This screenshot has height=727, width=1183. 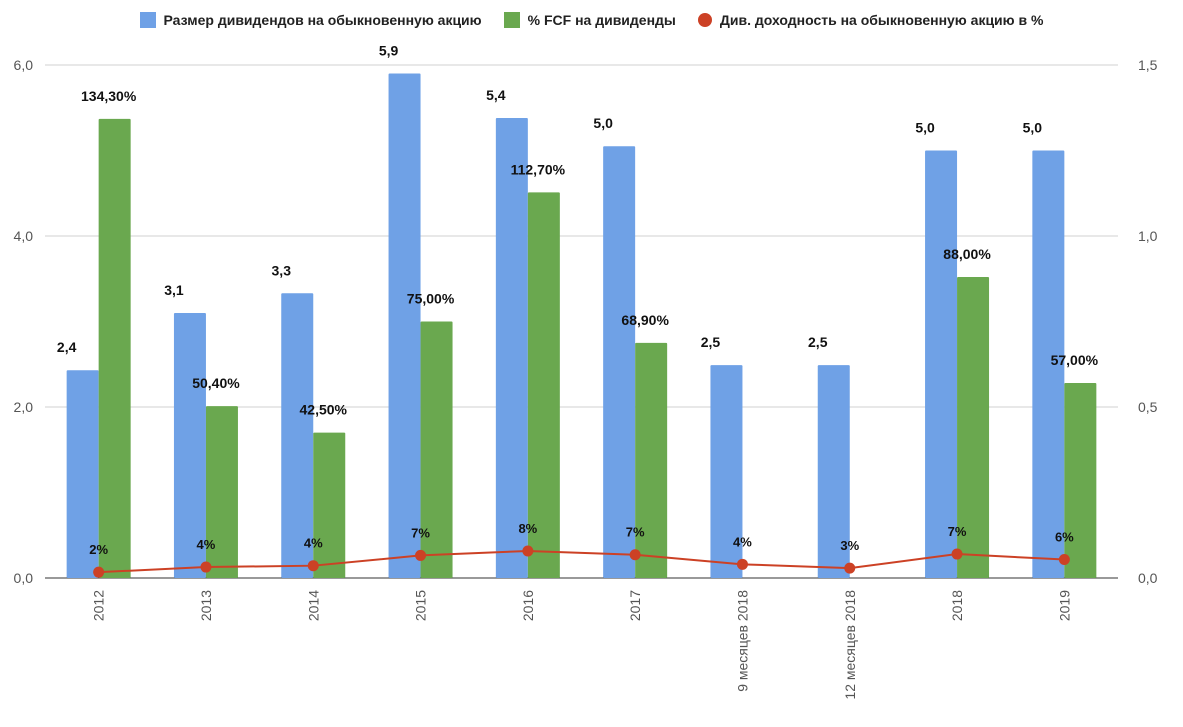 I want to click on data-label-fcf-share: 42,50%, so click(x=324, y=410).